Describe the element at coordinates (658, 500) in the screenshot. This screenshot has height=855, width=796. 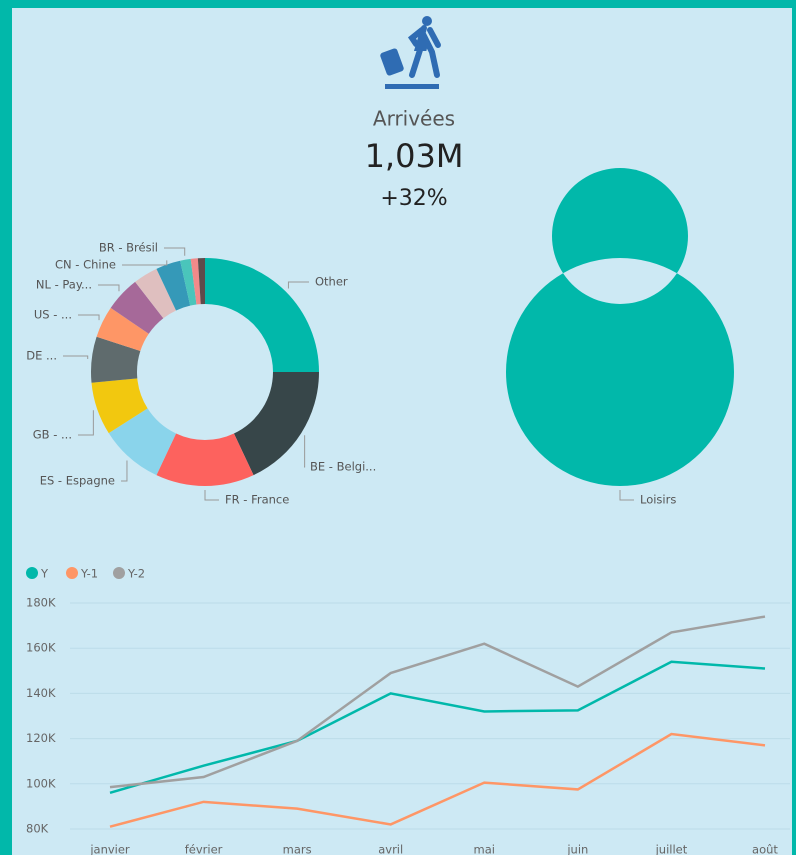
I see `slice-label: Loisirs` at that location.